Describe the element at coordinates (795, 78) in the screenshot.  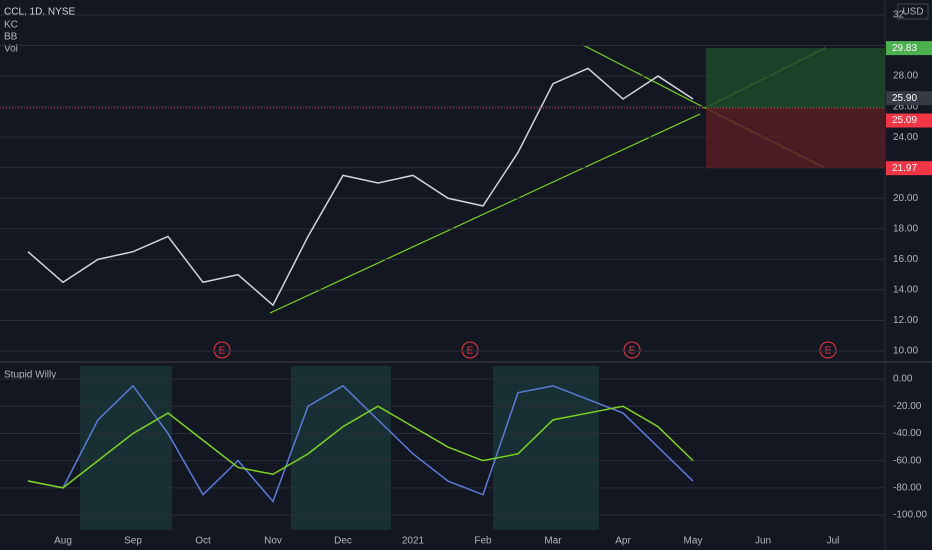
I see `profit-zone` at that location.